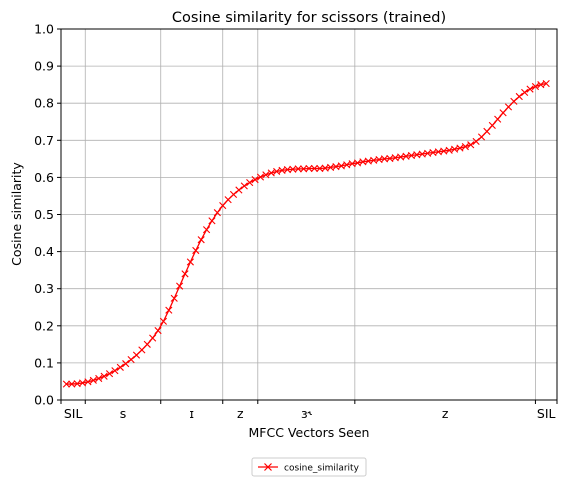 This screenshot has height=488, width=570. What do you see at coordinates (44, 400) in the screenshot?
I see `y-tick-label: 0.0` at bounding box center [44, 400].